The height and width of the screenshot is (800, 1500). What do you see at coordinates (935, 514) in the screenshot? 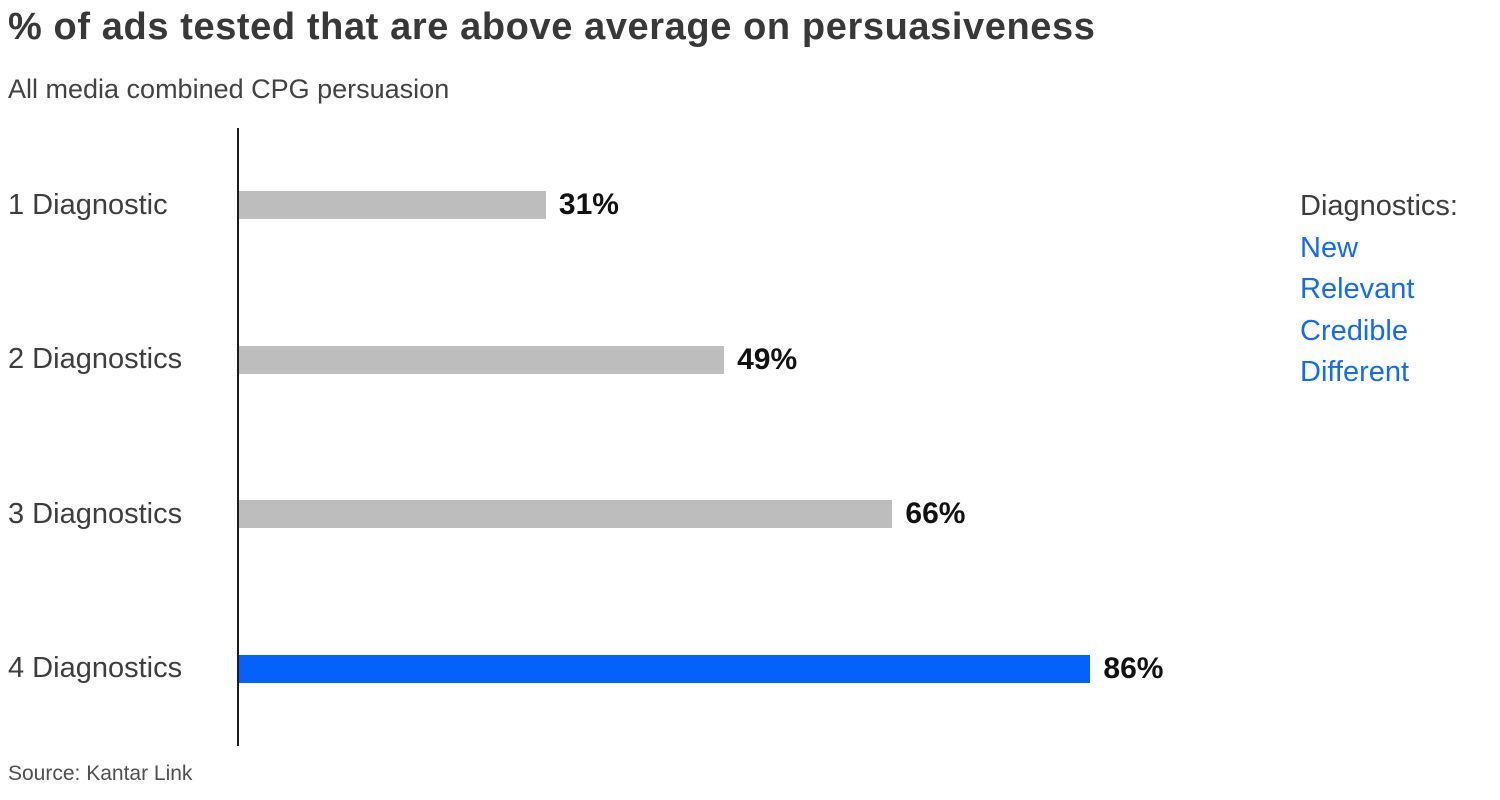
I see `value-label: 66%` at bounding box center [935, 514].